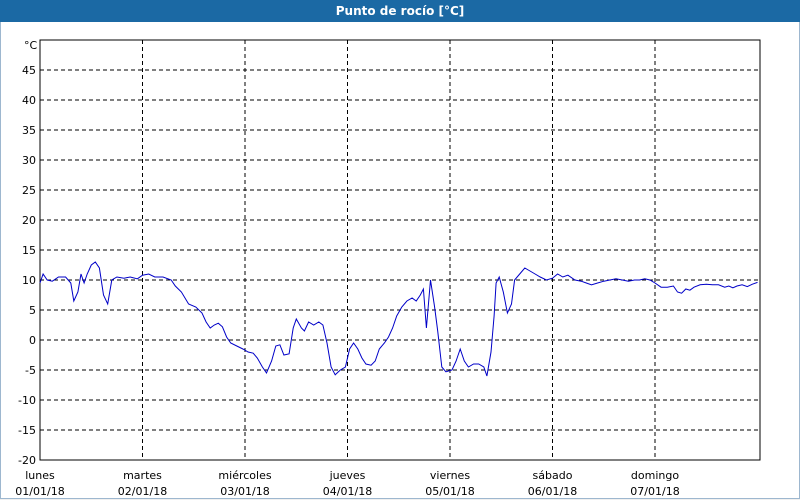 The width and height of the screenshot is (800, 500). What do you see at coordinates (655, 475) in the screenshot?
I see `x-tick-day: domingo` at bounding box center [655, 475].